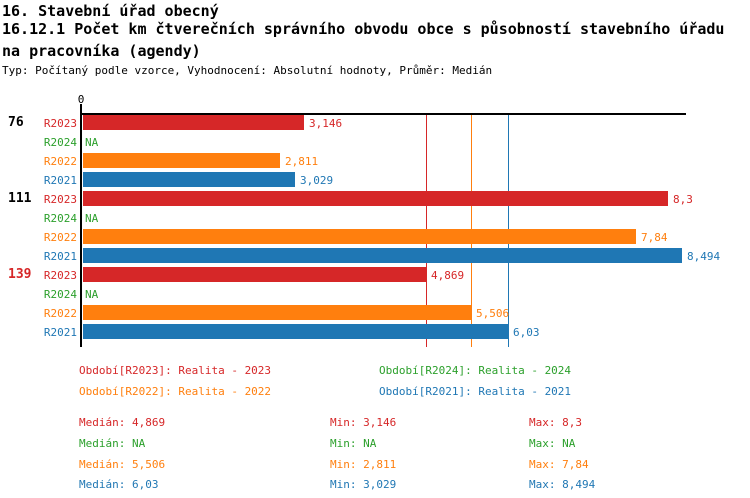  I want to click on stat-median-r2021: Medián: 6,03, so click(119, 484).